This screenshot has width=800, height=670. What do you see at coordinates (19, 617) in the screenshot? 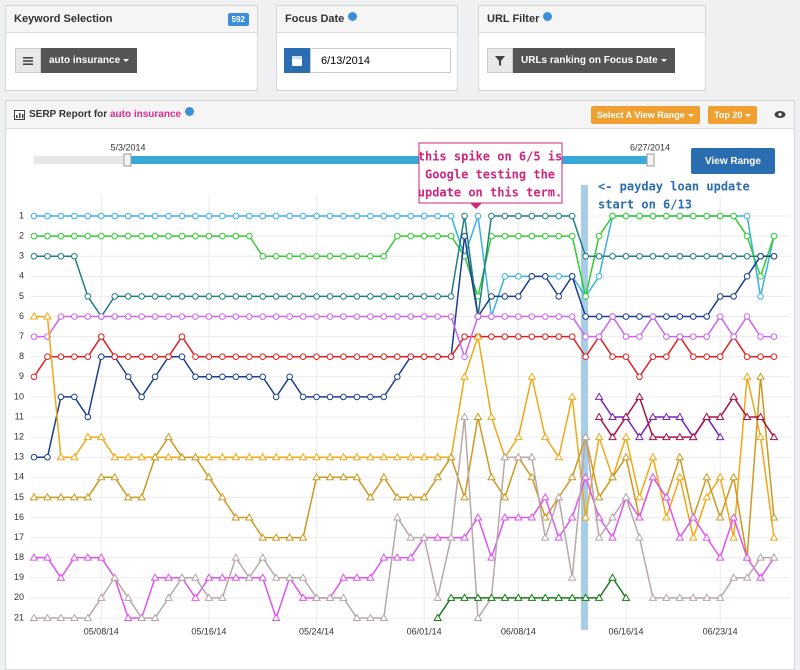
I see `y-tick-label: 21` at bounding box center [19, 617].